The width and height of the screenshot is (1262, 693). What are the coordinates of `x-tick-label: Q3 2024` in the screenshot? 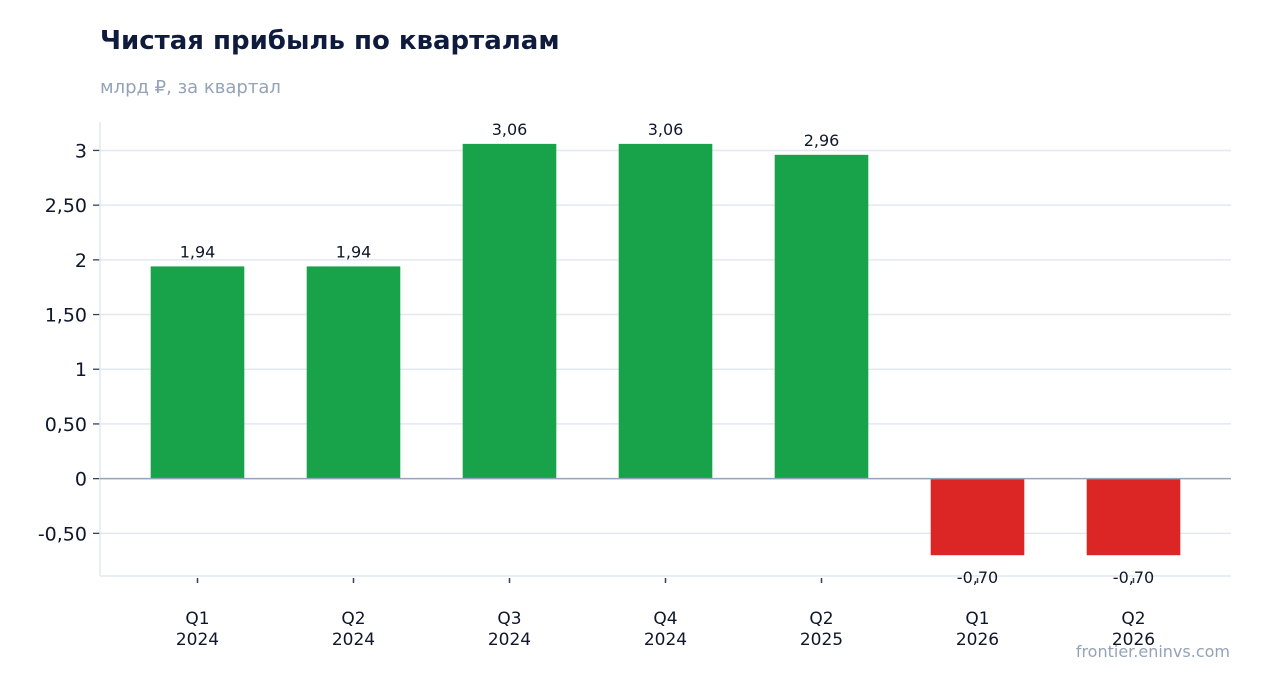 It's located at (509, 629).